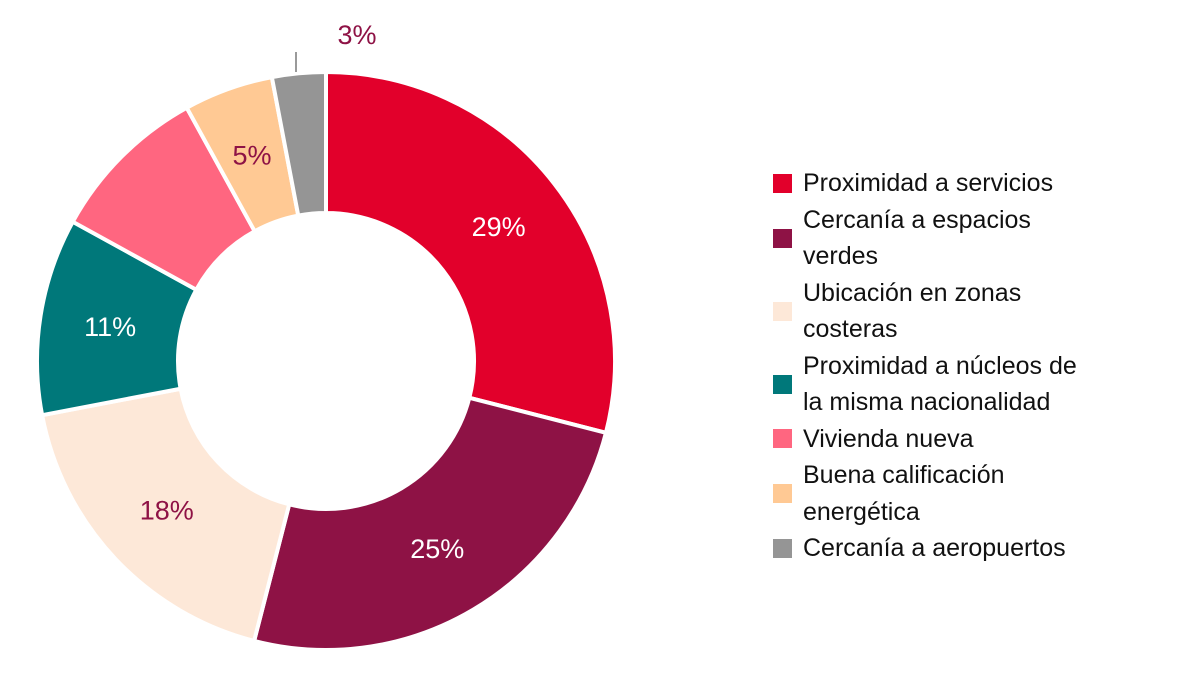 This screenshot has height=675, width=1200. Describe the element at coordinates (499, 227) in the screenshot. I see `slice-data-label: 29%` at that location.